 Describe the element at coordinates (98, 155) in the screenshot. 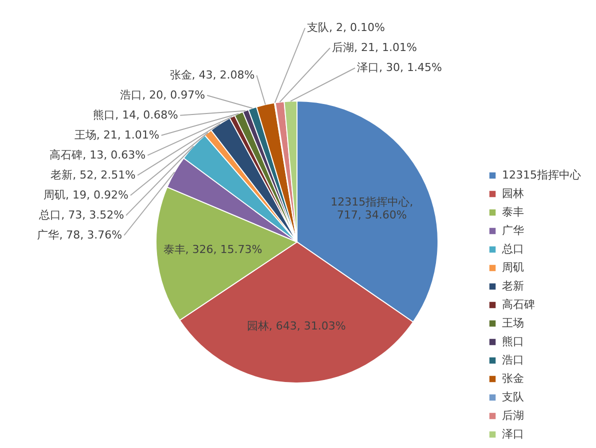

I see `data-label: 高石碑, 13, 0.63%` at that location.